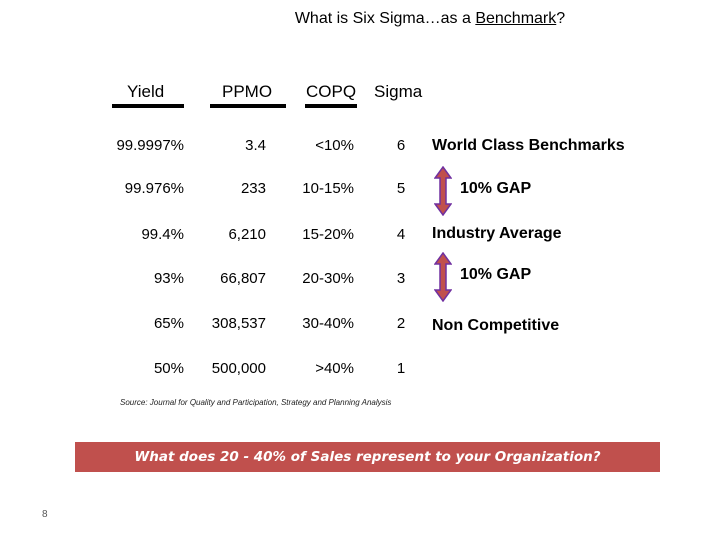  What do you see at coordinates (328, 188) in the screenshot?
I see `cell-copq: 10-15%` at bounding box center [328, 188].